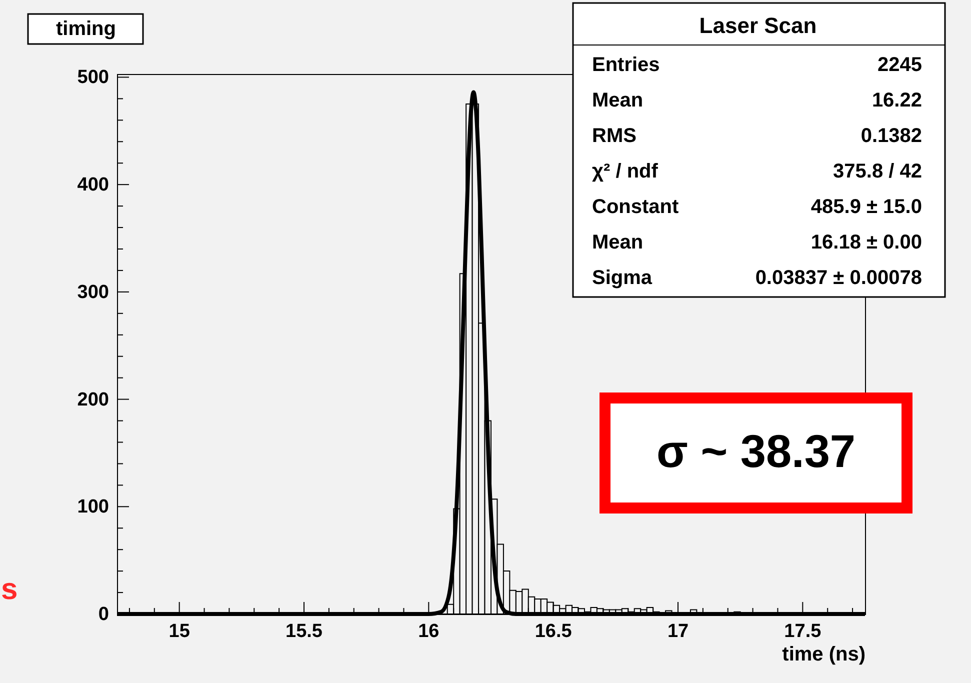  What do you see at coordinates (866, 243) in the screenshot?
I see `annotation: 16.18 ± 0.00` at bounding box center [866, 243].